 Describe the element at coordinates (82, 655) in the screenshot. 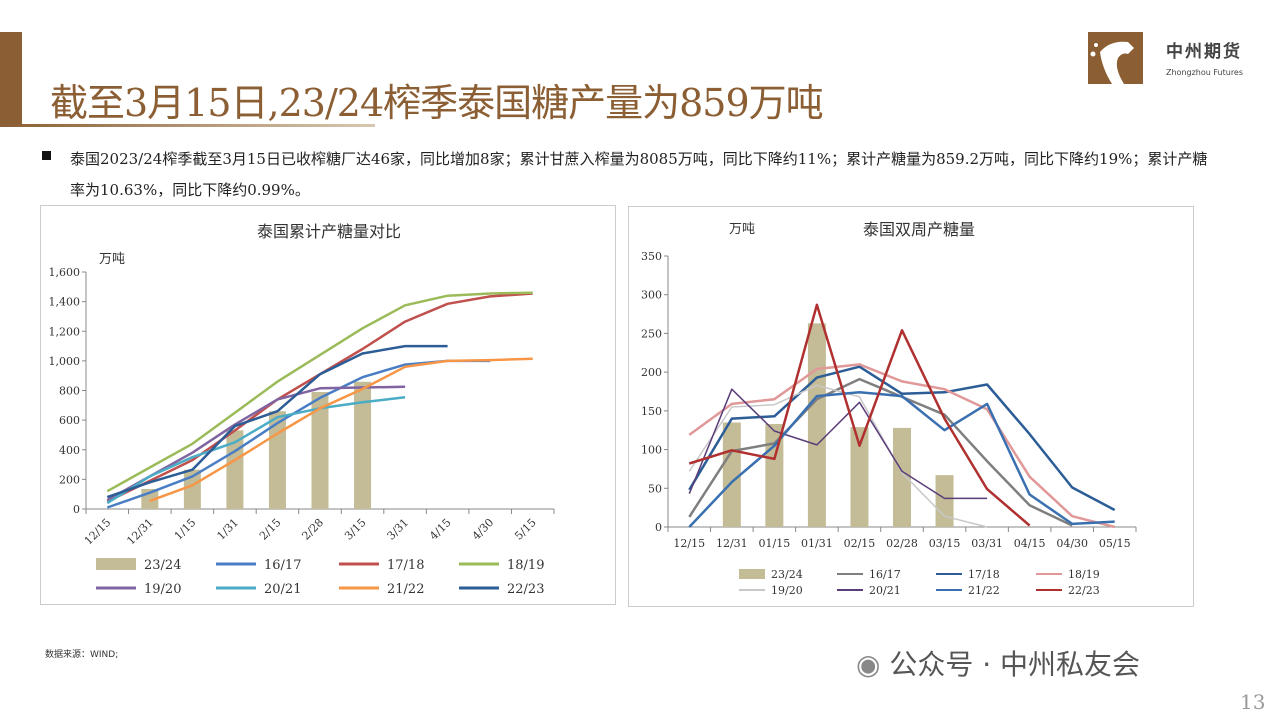

I see `data-source: 数据来源：WIND;` at that location.